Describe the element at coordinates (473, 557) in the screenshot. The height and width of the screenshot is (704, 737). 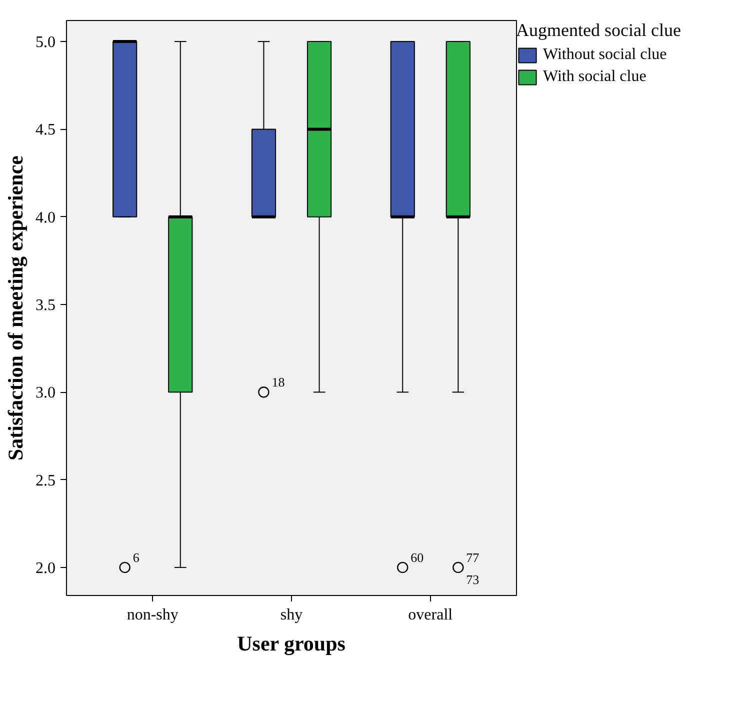
I see `annotation: 77` at that location.